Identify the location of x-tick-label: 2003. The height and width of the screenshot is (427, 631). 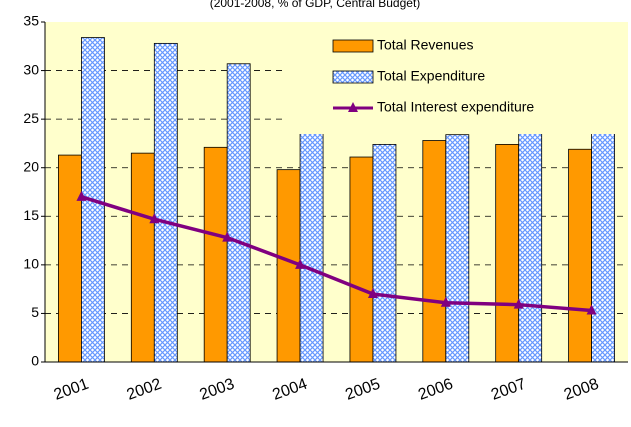
(216, 390).